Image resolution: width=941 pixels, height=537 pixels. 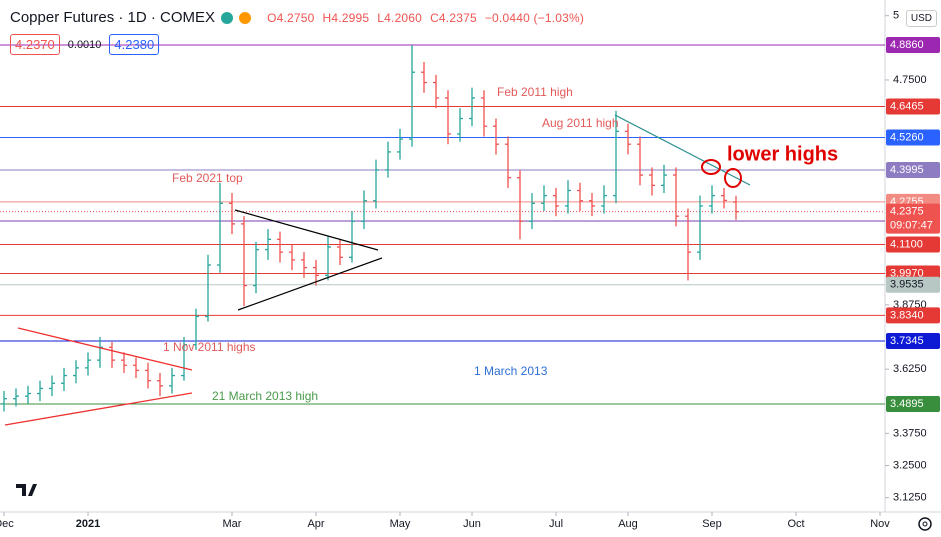 I want to click on logo, so click(x=26, y=490).